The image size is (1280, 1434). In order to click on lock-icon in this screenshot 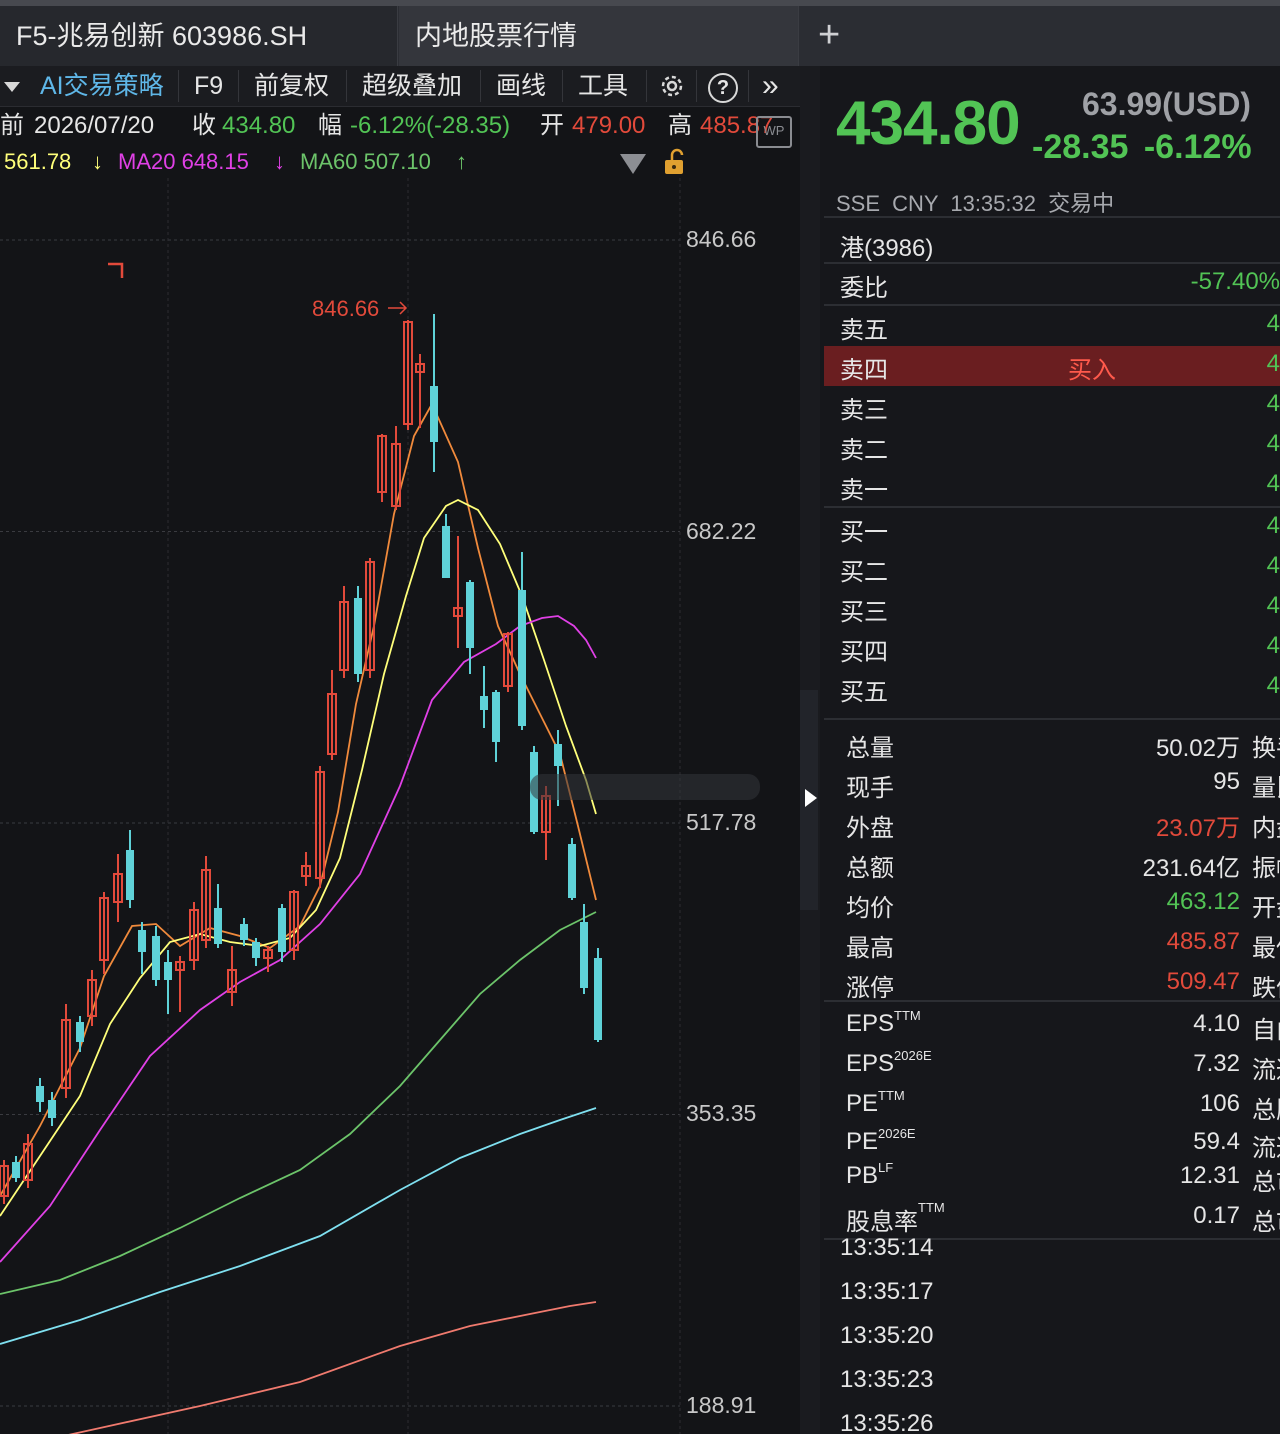, I will do `click(676, 164)`.